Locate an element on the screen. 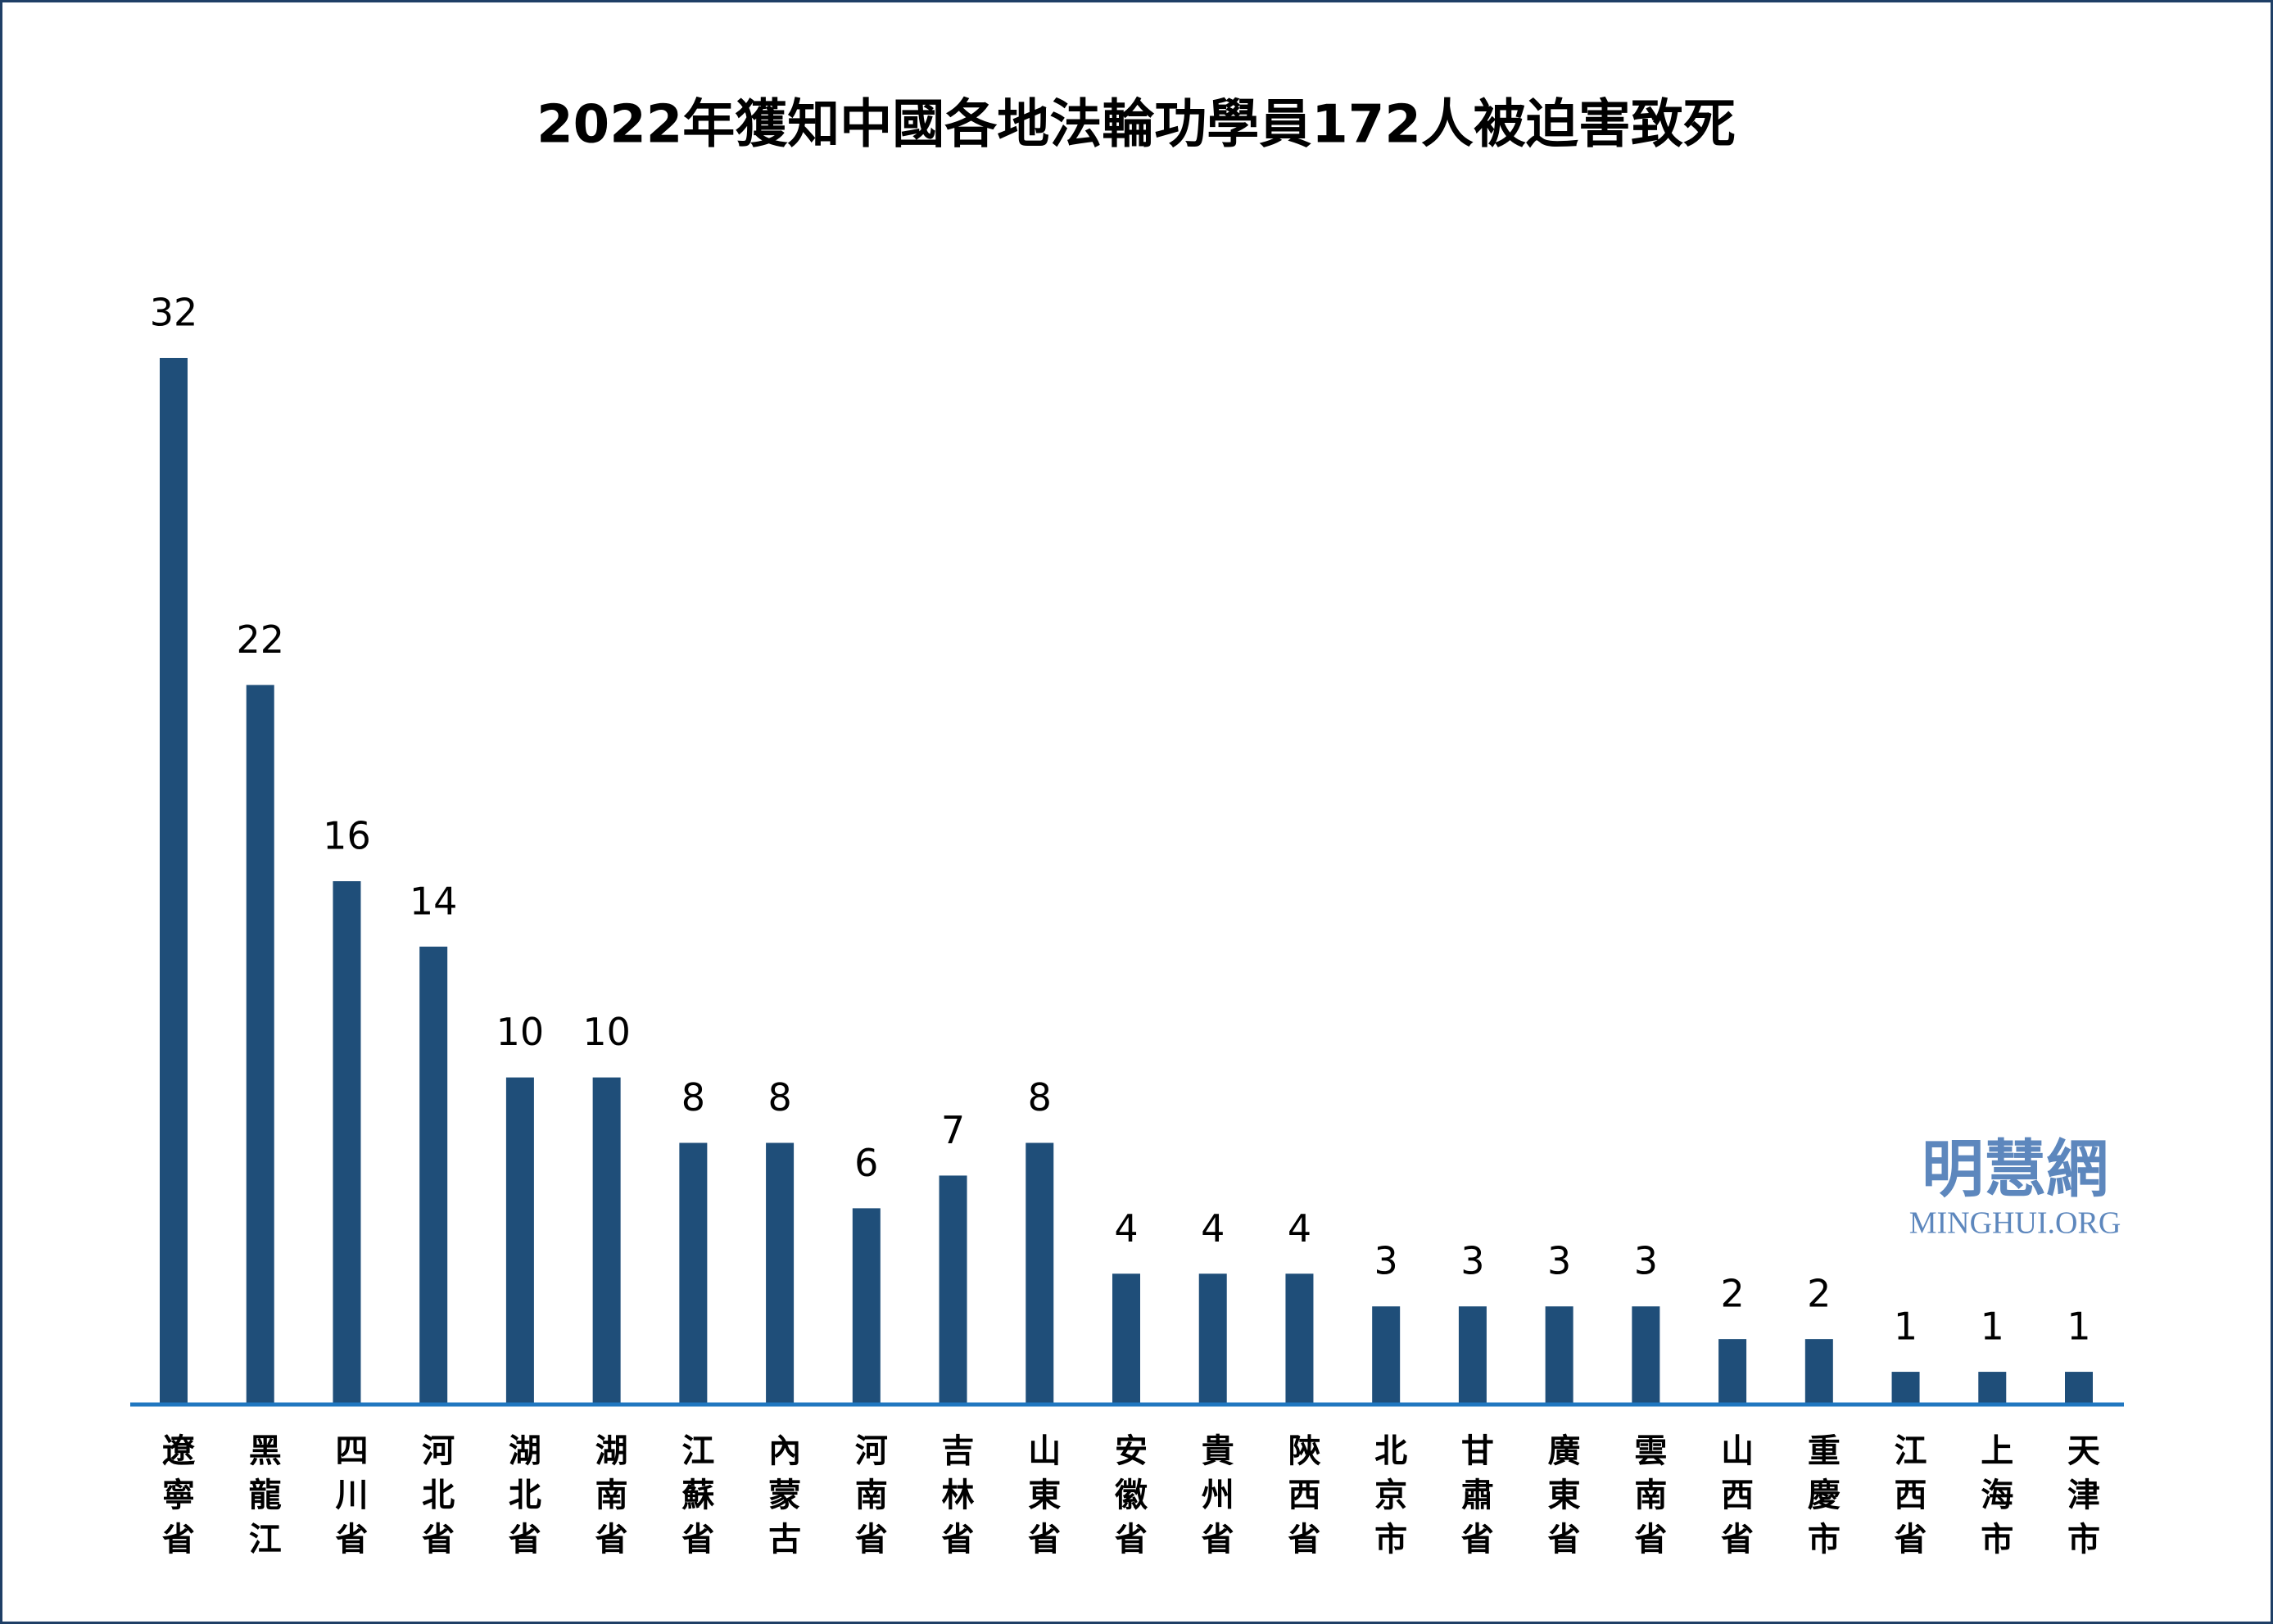  x-tick-label: 山東省 is located at coordinates (1041, 1499).